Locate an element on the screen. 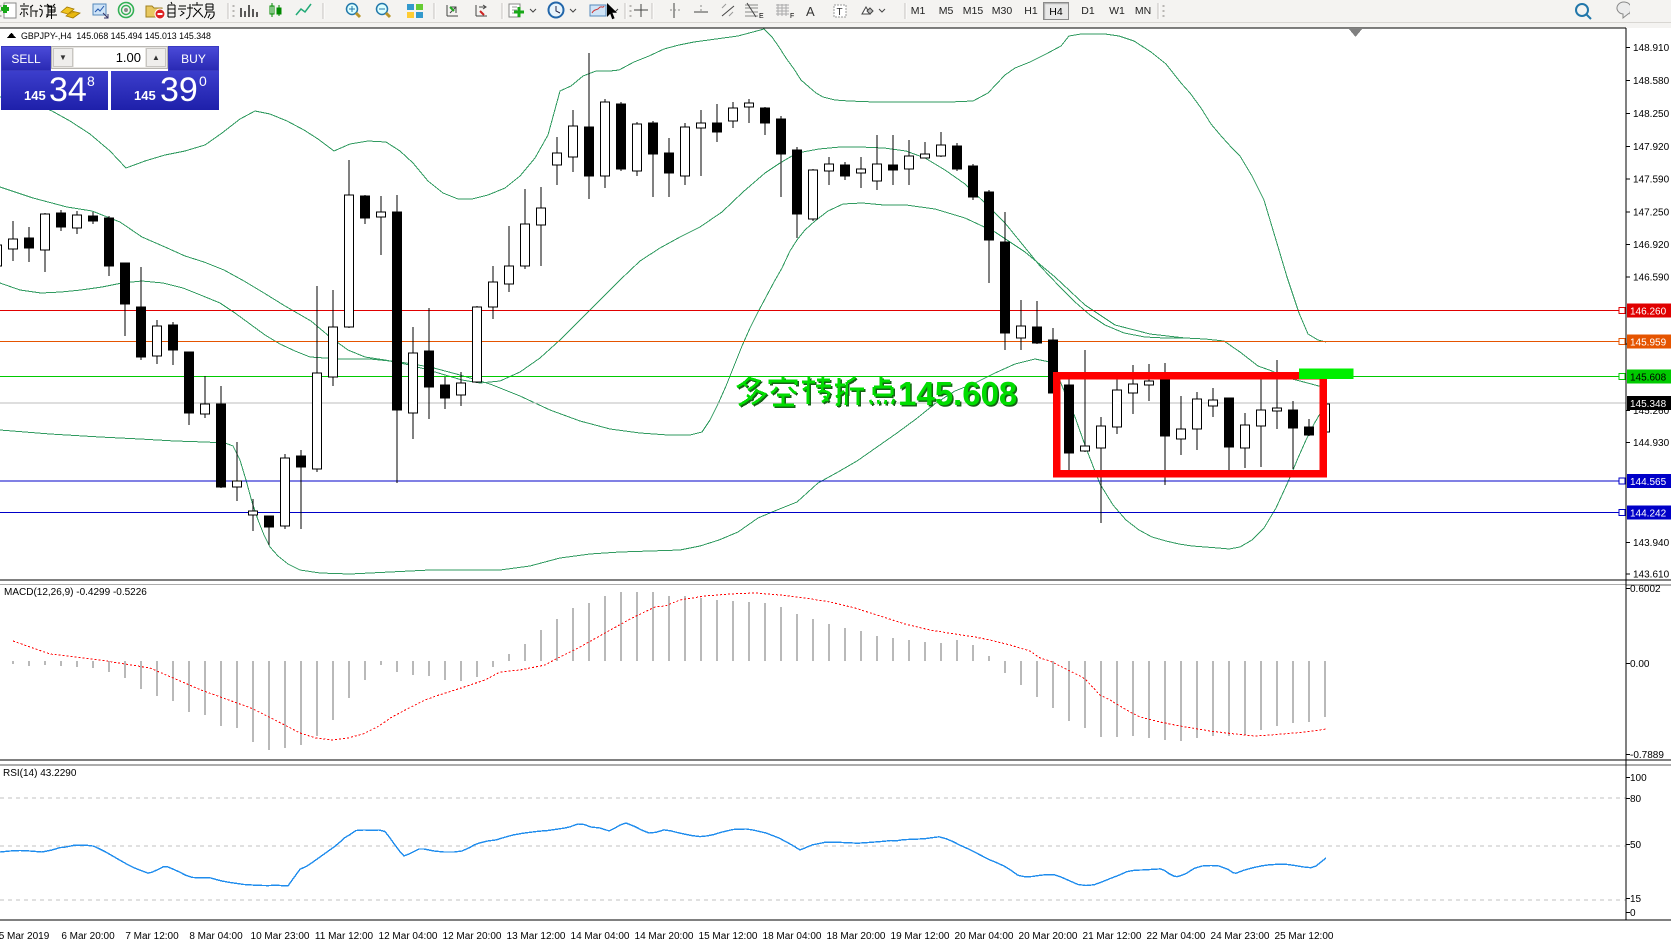  svg-text: 148.250 is located at coordinates (1651, 114).